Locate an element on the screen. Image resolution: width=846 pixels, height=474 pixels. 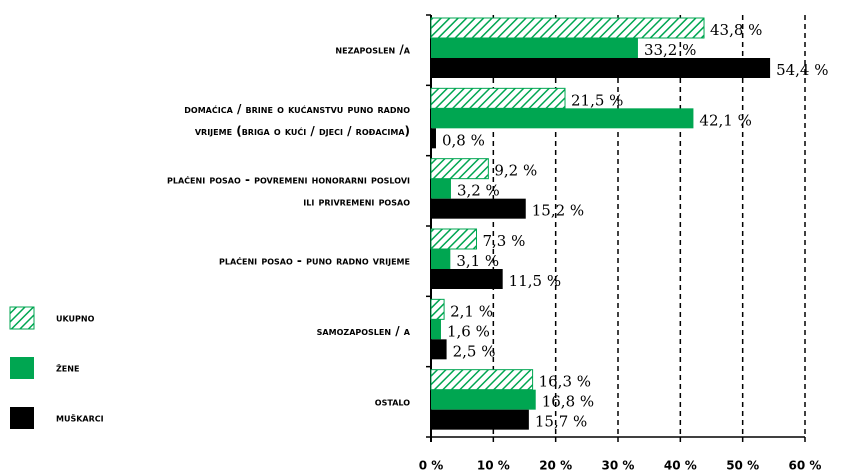
value-label: 11,5 % is located at coordinates (535, 281).